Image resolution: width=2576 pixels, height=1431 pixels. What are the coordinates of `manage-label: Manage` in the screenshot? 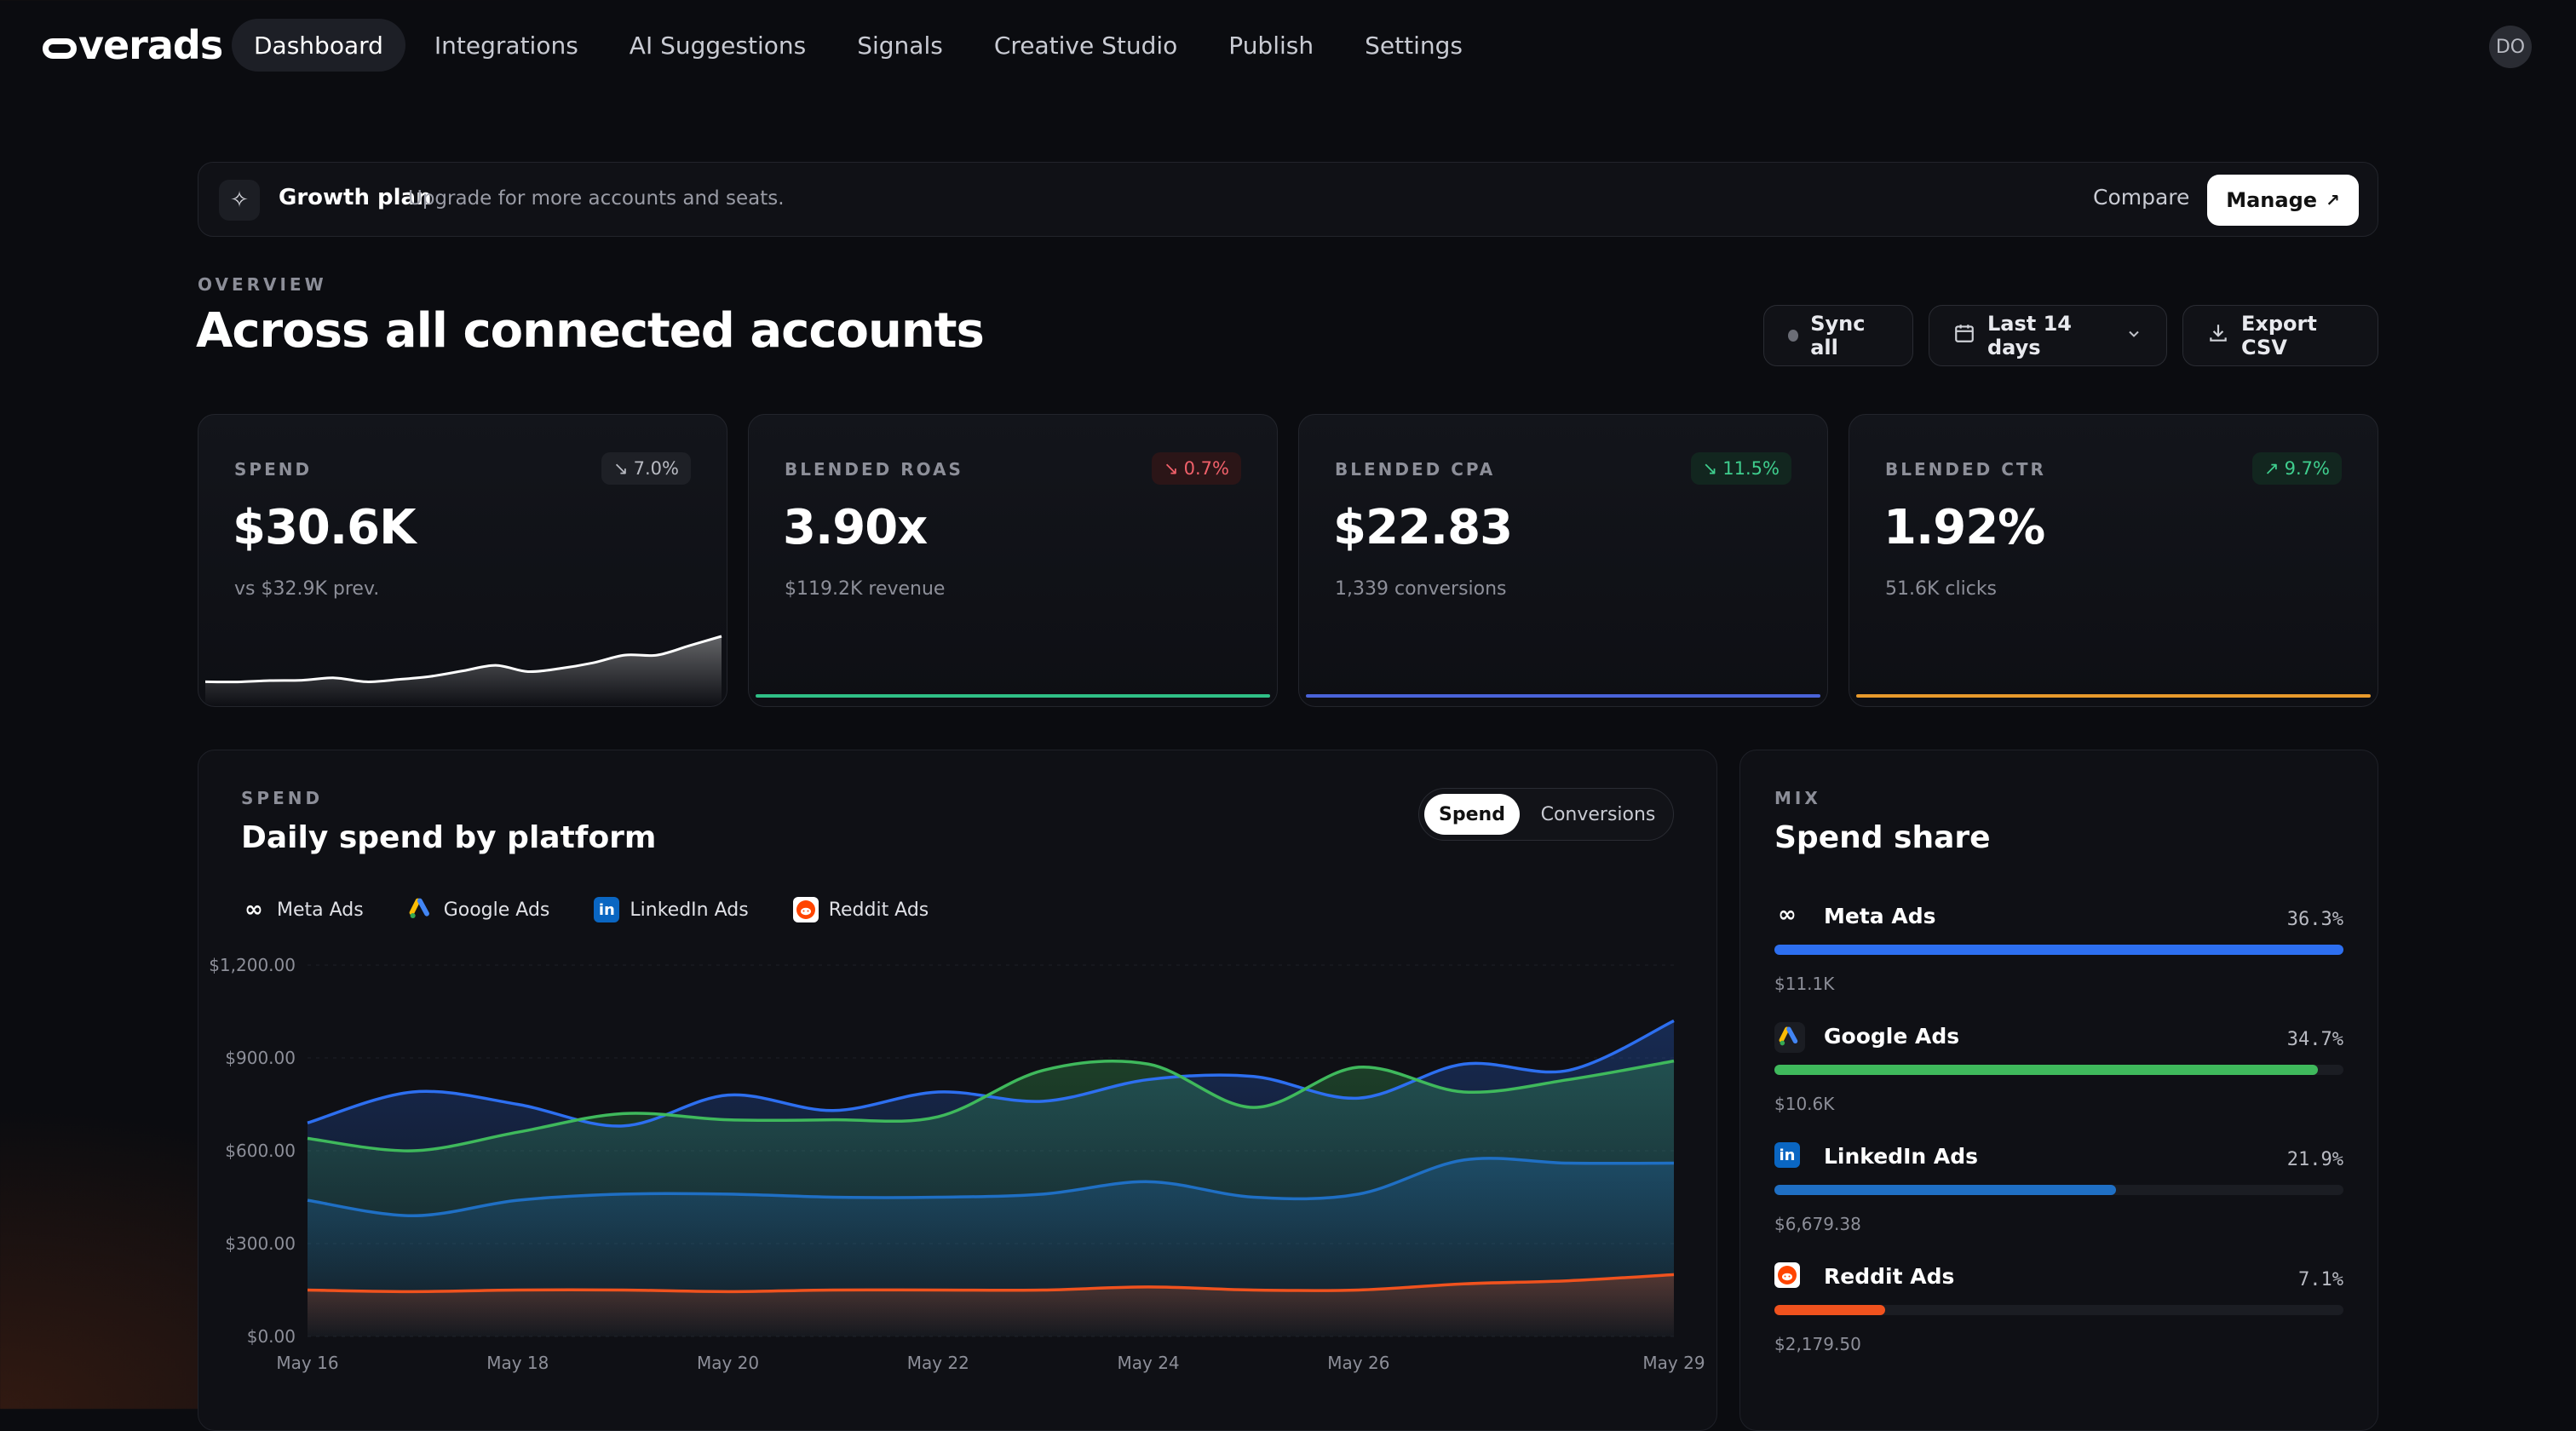 It's located at (2272, 200).